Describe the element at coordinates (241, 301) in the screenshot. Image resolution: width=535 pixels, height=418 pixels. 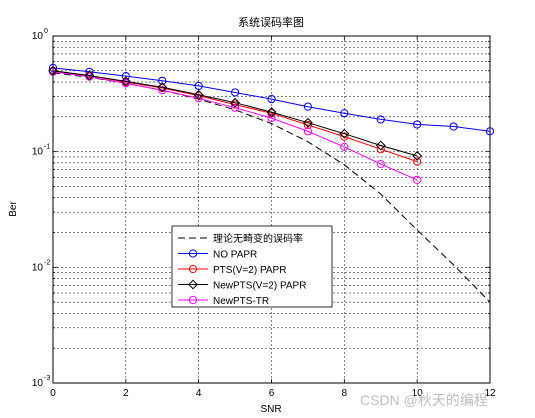
I see `legend-label: NewPTS-TR` at that location.